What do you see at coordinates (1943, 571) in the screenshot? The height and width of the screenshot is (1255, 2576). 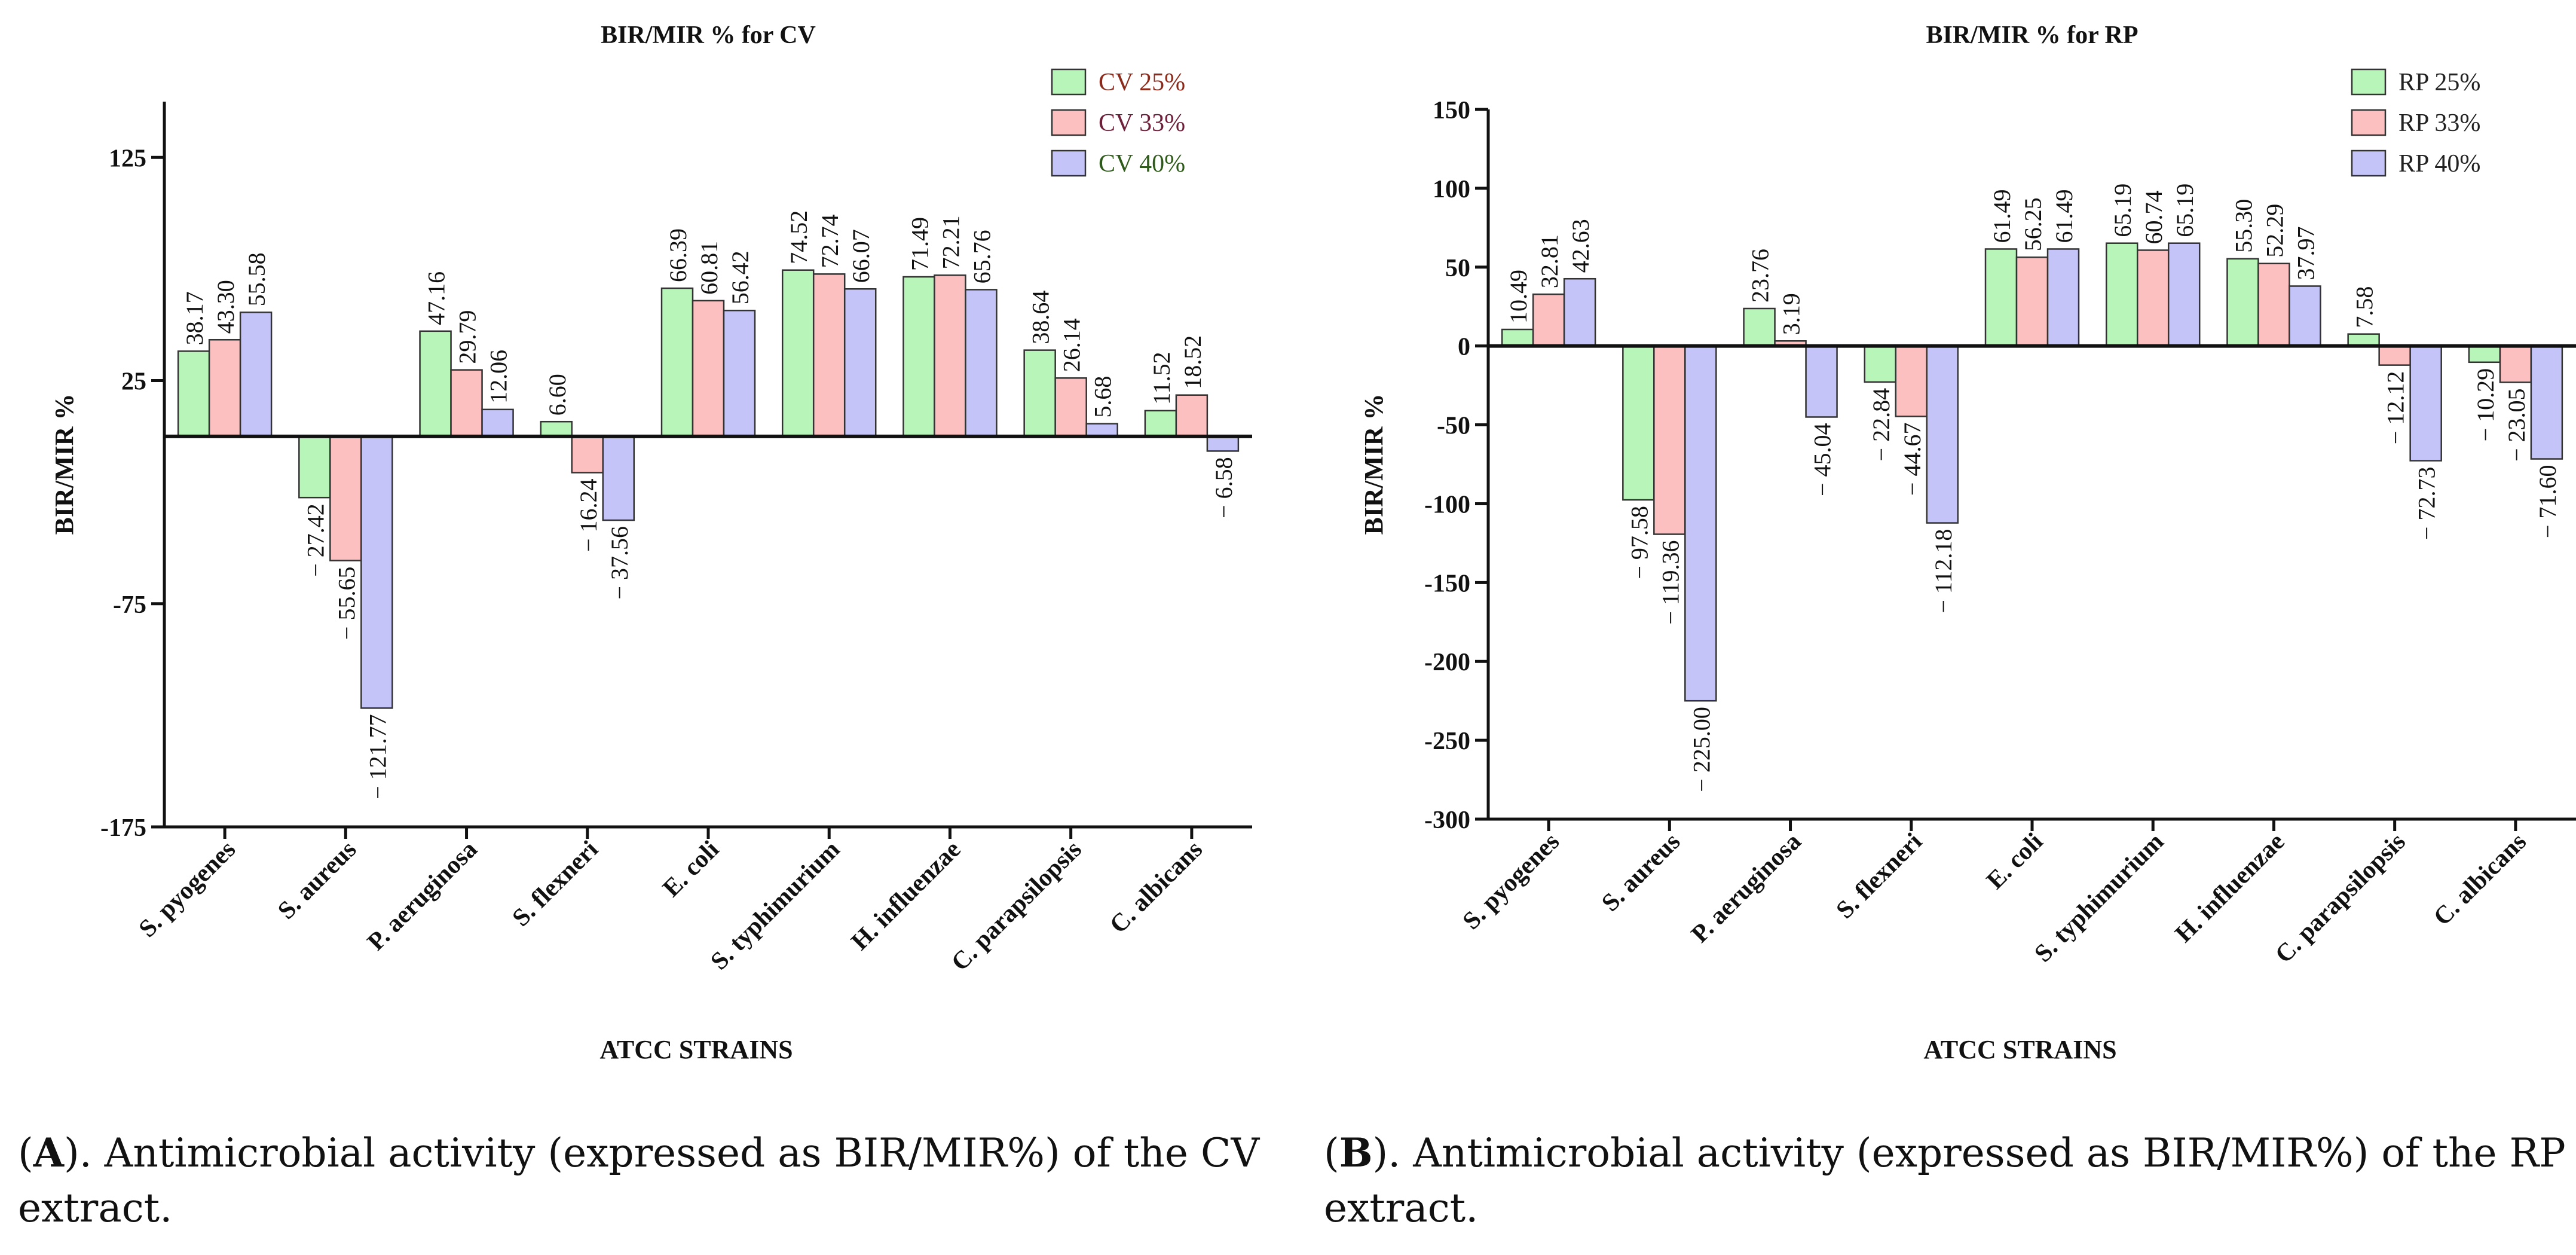 I see `data-label: − 112.18` at bounding box center [1943, 571].